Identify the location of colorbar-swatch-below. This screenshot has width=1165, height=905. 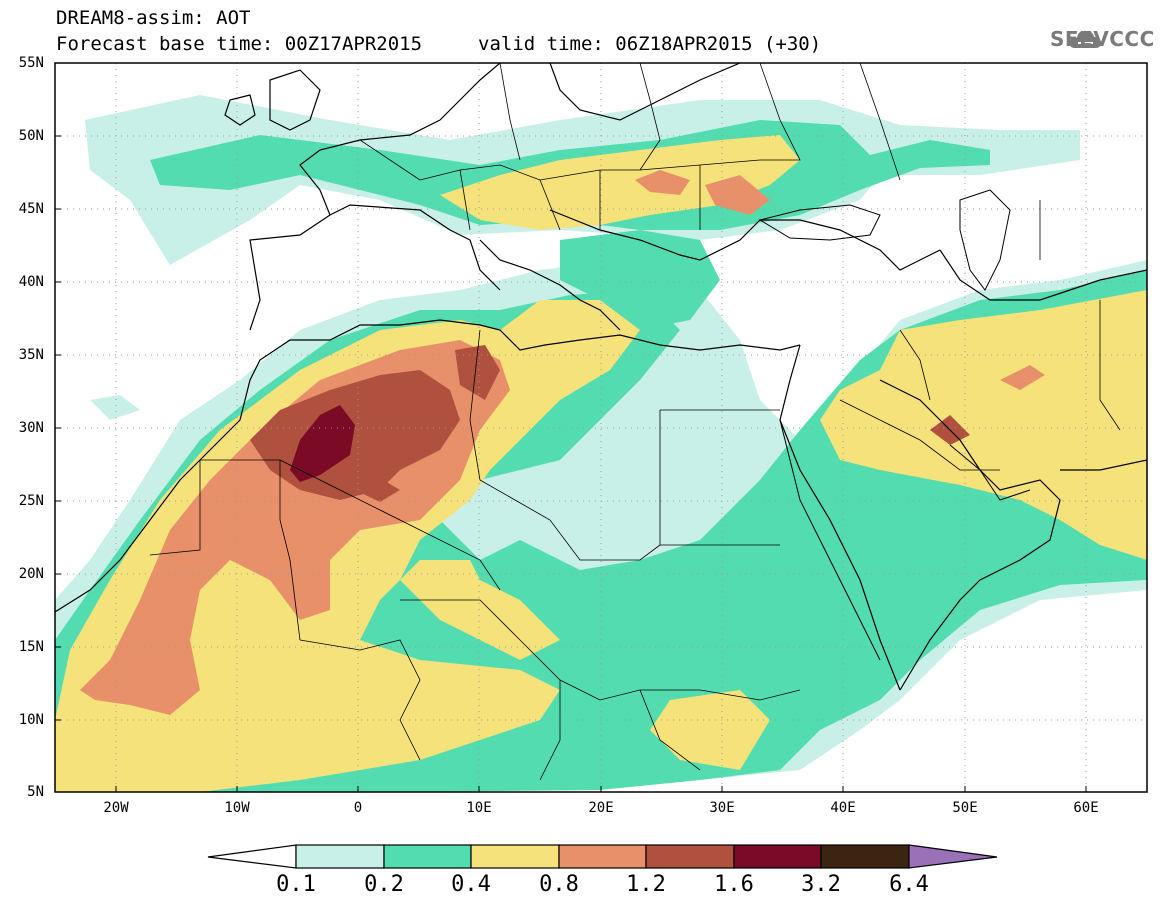
(252, 856).